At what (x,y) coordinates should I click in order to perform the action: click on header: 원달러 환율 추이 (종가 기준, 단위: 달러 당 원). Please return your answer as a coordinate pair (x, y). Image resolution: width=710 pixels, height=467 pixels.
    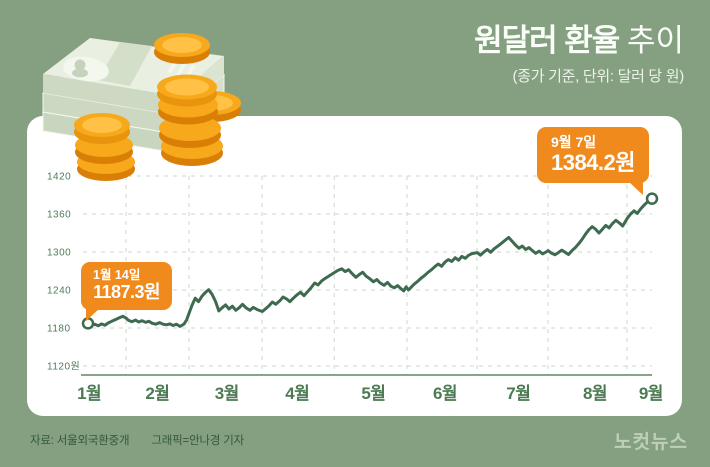
    Looking at the image, I should click on (579, 54).